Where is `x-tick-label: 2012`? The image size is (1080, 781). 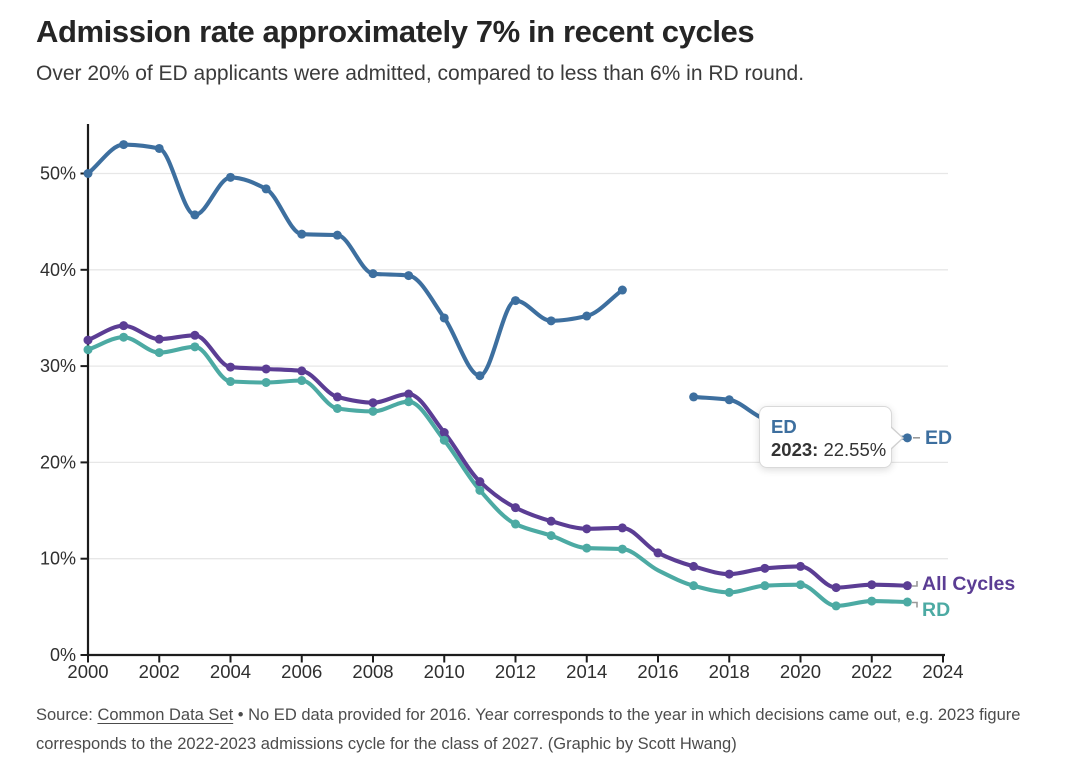
x-tick-label: 2012 is located at coordinates (515, 671).